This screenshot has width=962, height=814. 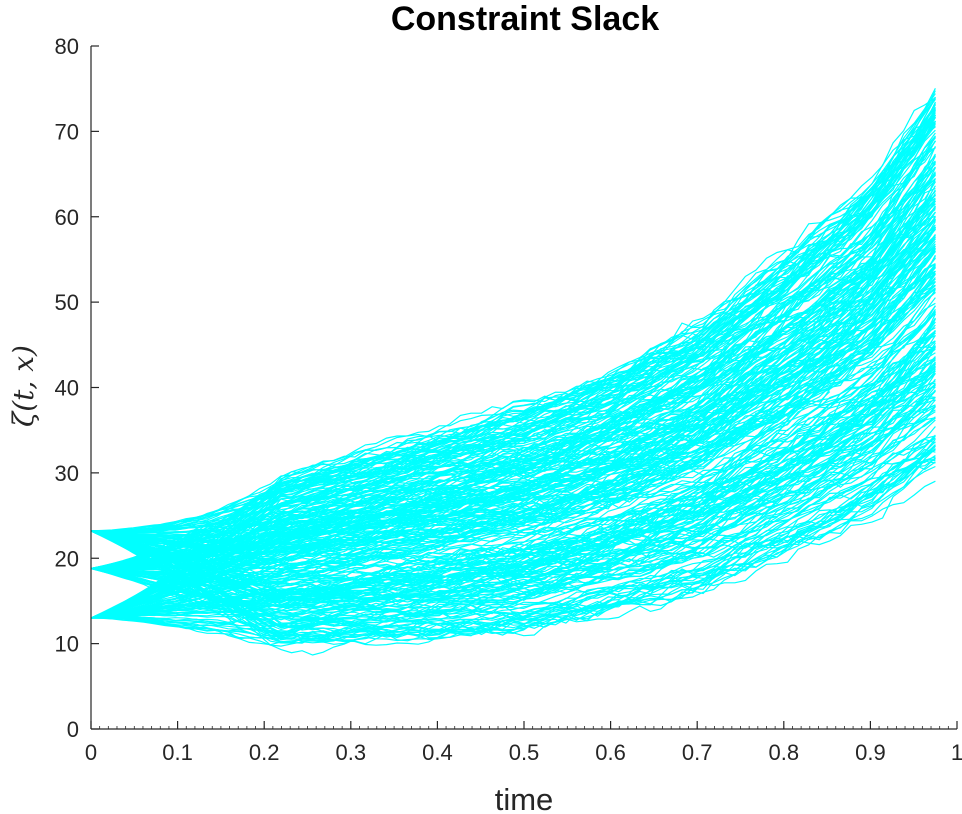 What do you see at coordinates (784, 752) in the screenshot?
I see `x-tick-label: 0.8` at bounding box center [784, 752].